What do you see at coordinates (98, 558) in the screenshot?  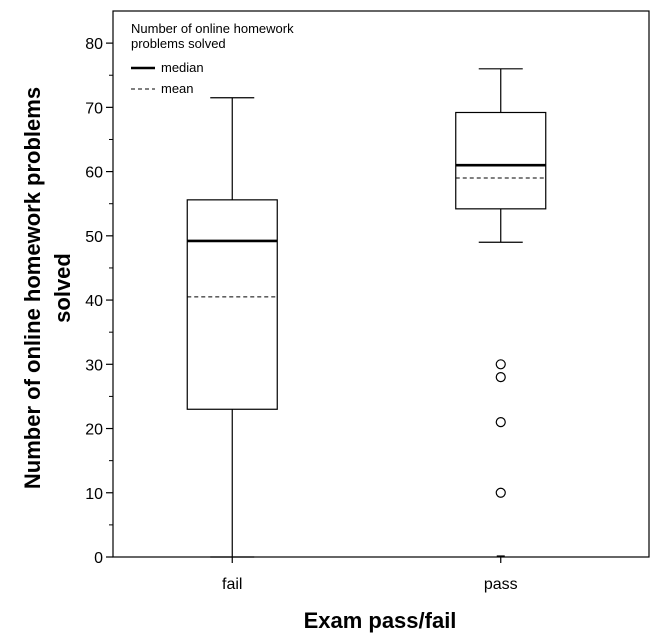 I see `y-tick-label: 0` at bounding box center [98, 558].